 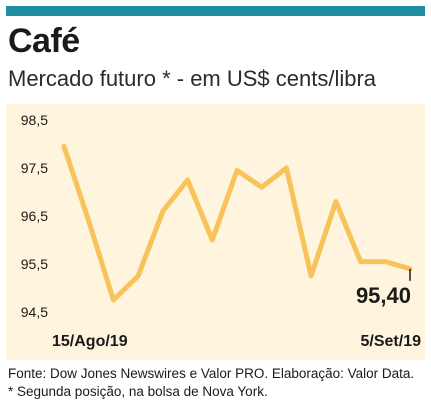 What do you see at coordinates (34, 312) in the screenshot?
I see `y-tick-label: 94,5` at bounding box center [34, 312].